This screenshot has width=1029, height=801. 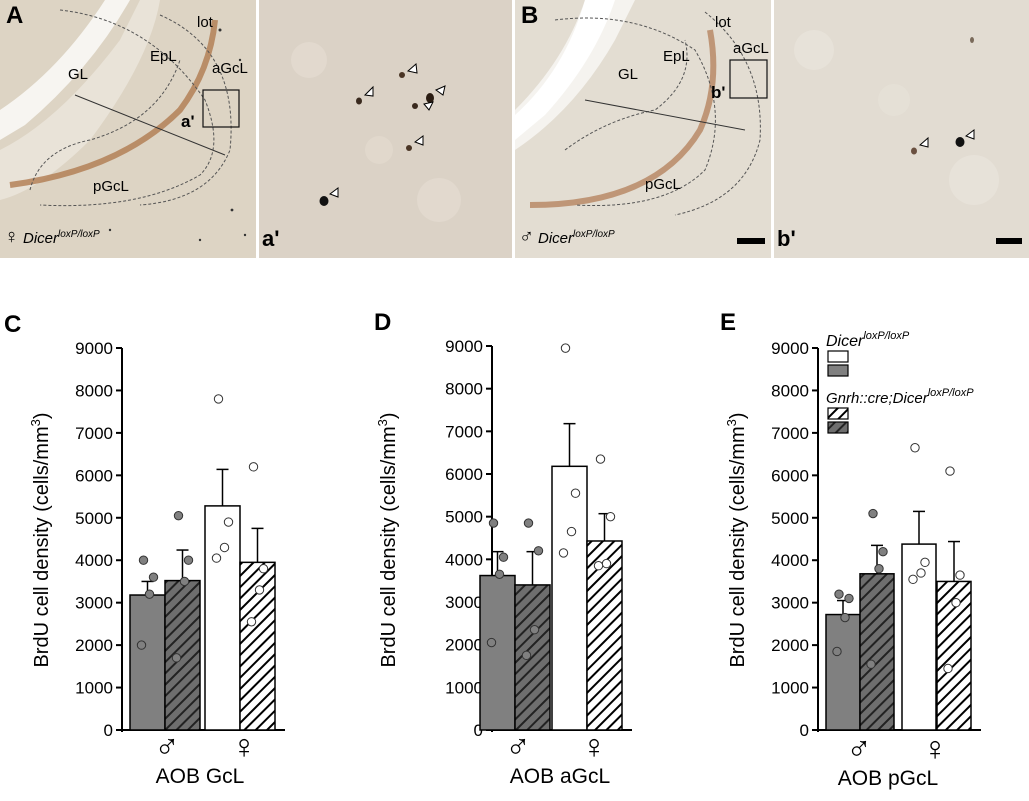 I want to click on panel-letter-b: B, so click(x=530, y=15).